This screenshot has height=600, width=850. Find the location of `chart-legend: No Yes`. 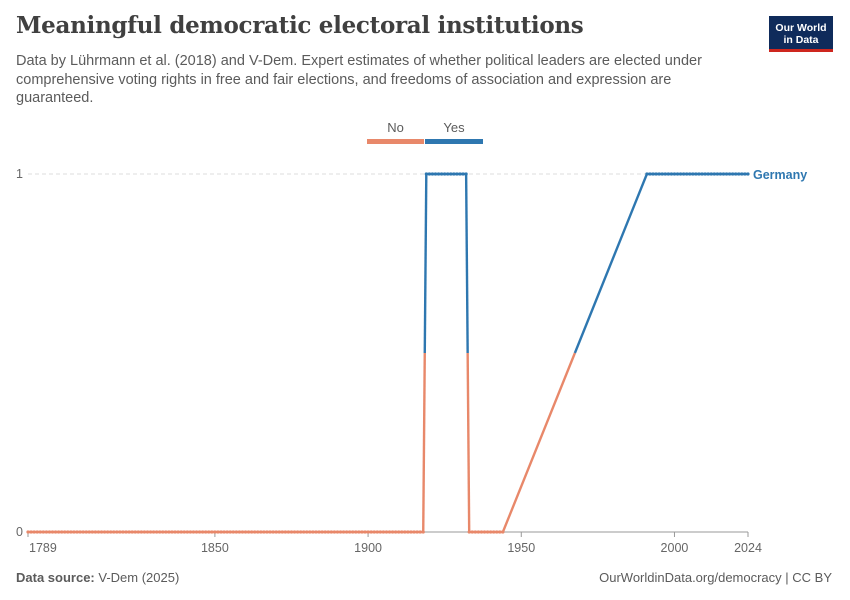

chart-legend: No Yes is located at coordinates (425, 132).